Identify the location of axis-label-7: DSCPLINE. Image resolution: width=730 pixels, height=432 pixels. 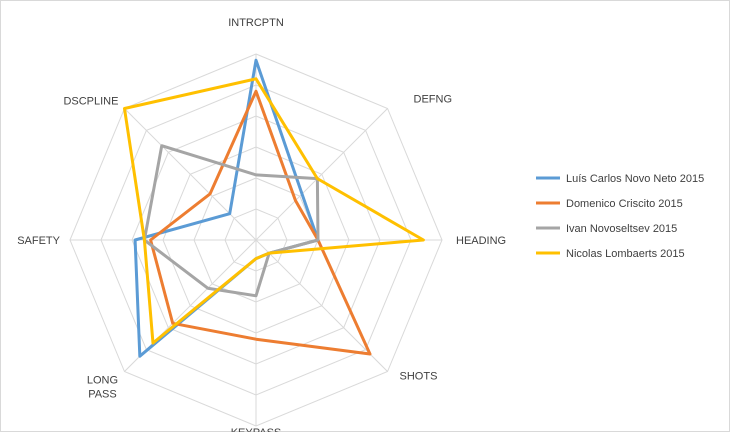
(90, 101).